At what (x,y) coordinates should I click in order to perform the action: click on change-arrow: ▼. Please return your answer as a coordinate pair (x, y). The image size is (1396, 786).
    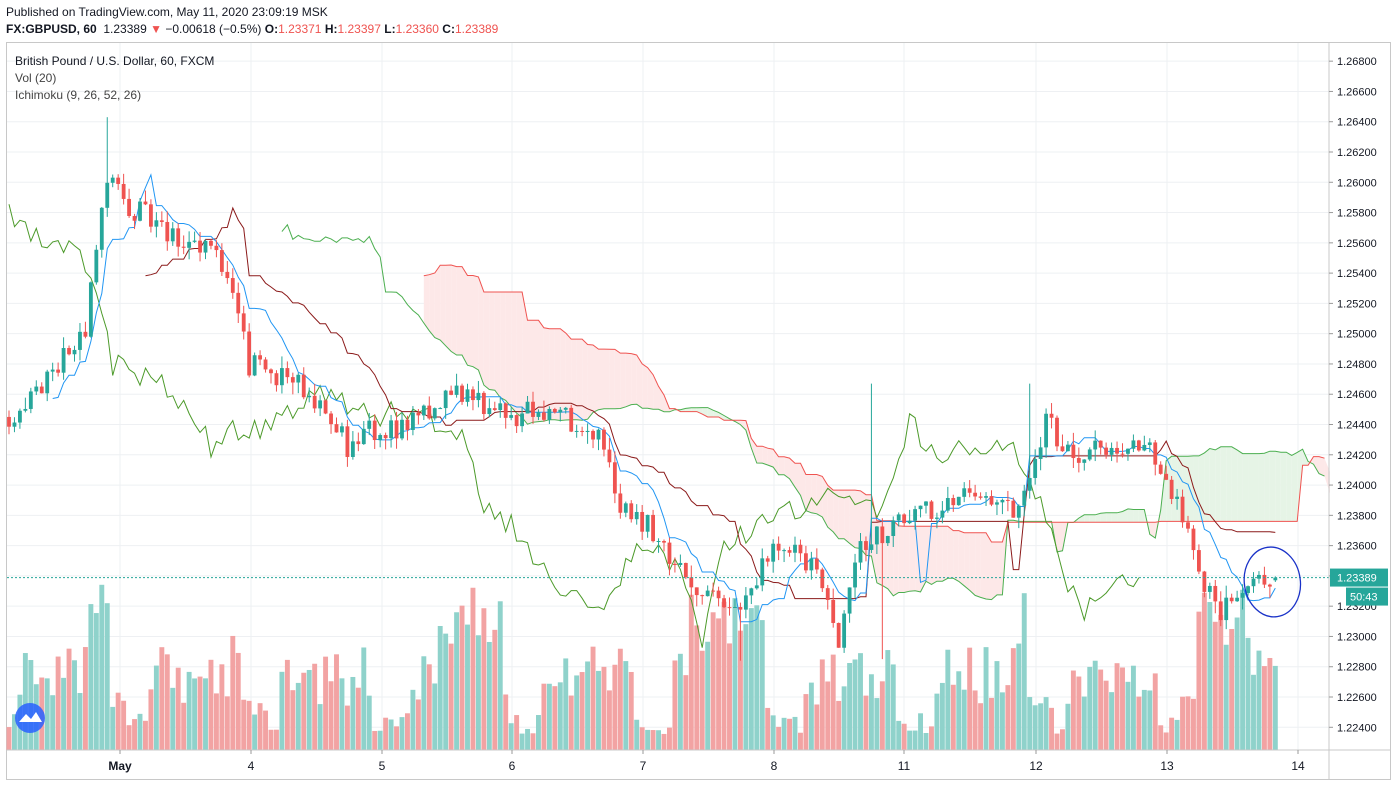
    Looking at the image, I should click on (156, 29).